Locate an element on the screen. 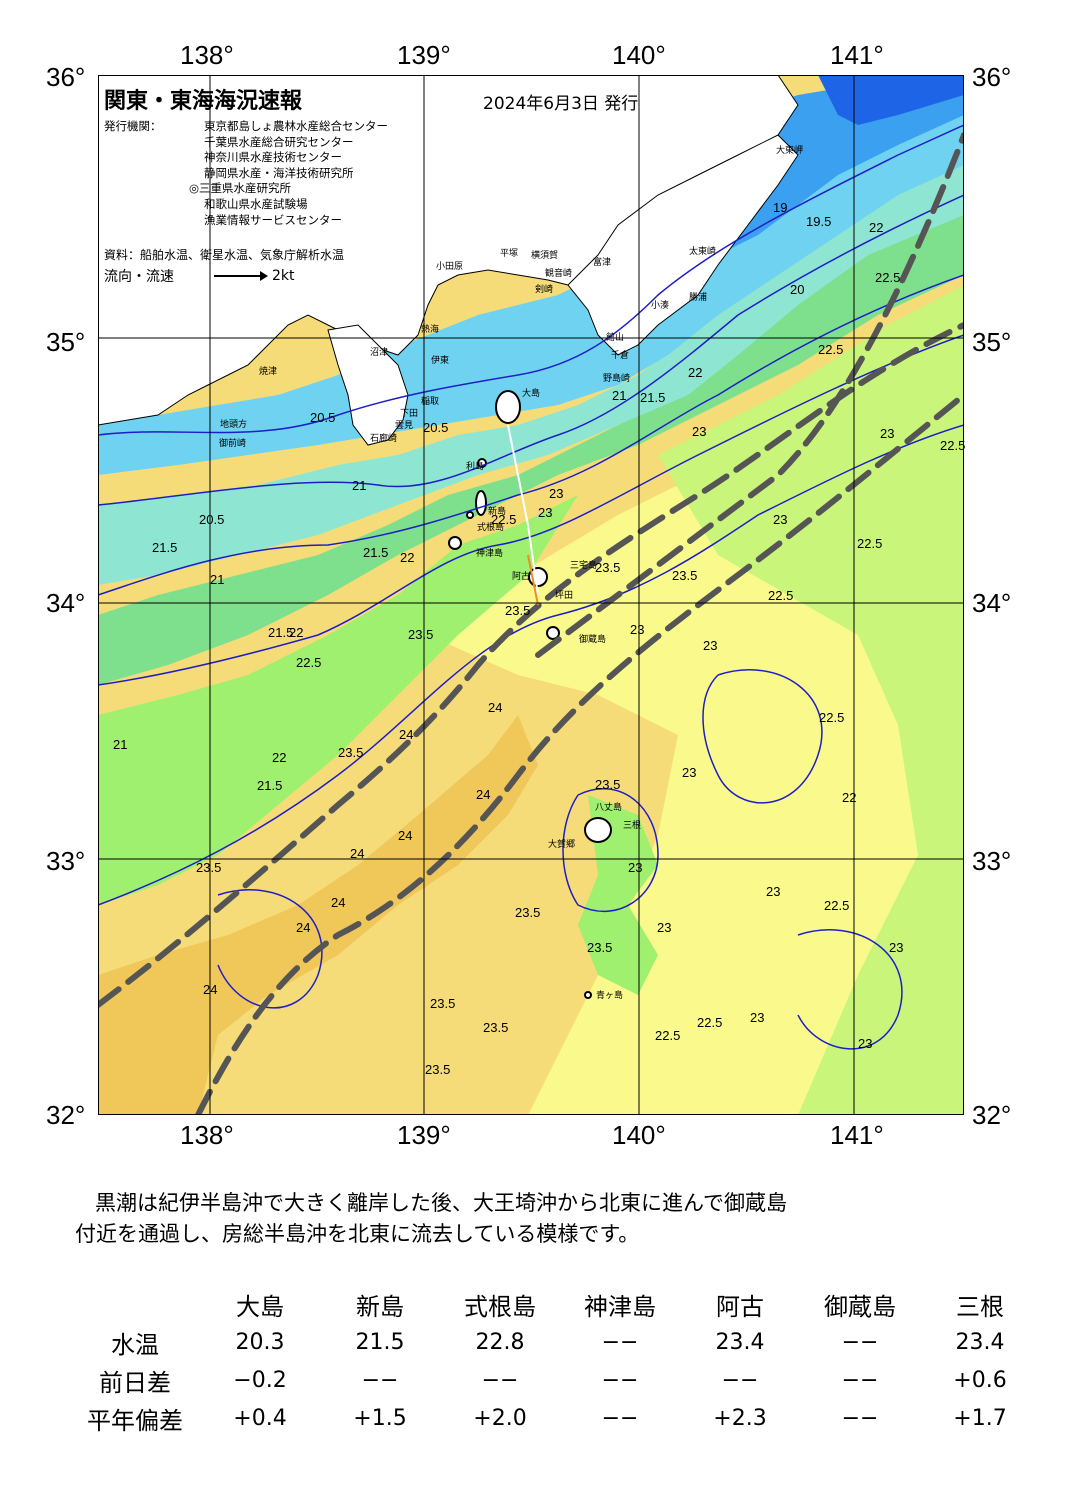 This screenshot has width=1065, height=1505. place-label: 富津 is located at coordinates (602, 263).